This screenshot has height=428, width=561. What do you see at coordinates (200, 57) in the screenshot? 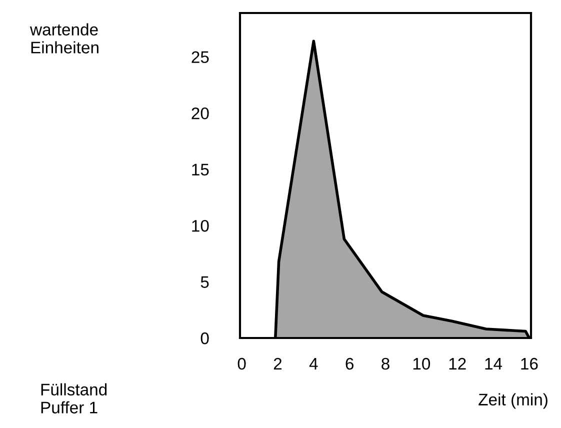
I see `y-tick-label: 25` at bounding box center [200, 57].